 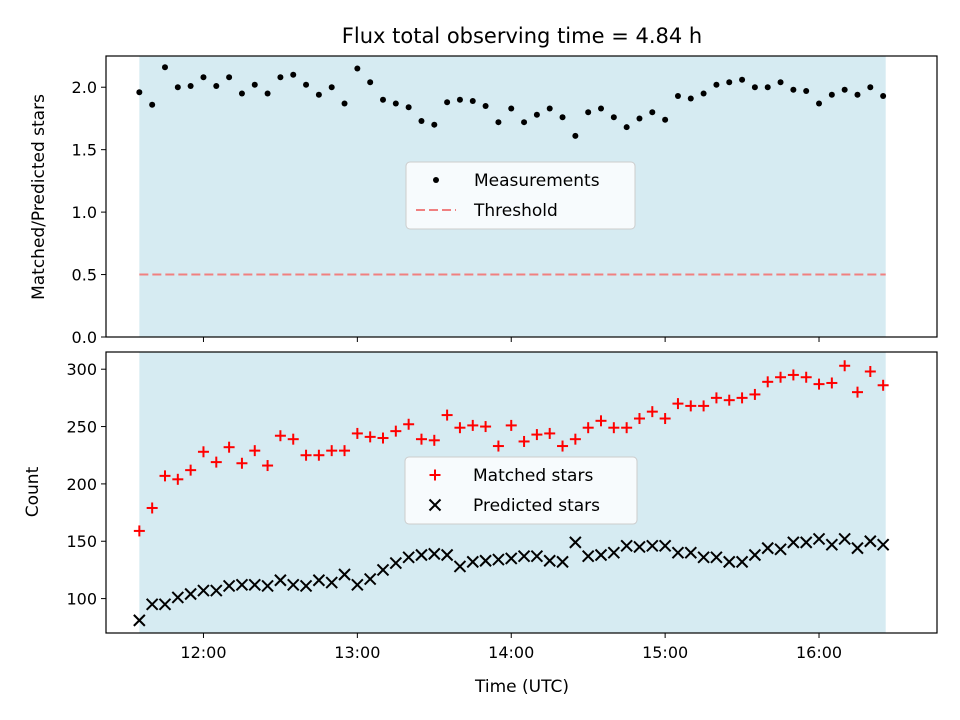 I want to click on y-axis-label: Matched/Predicted stars, so click(x=39, y=197).